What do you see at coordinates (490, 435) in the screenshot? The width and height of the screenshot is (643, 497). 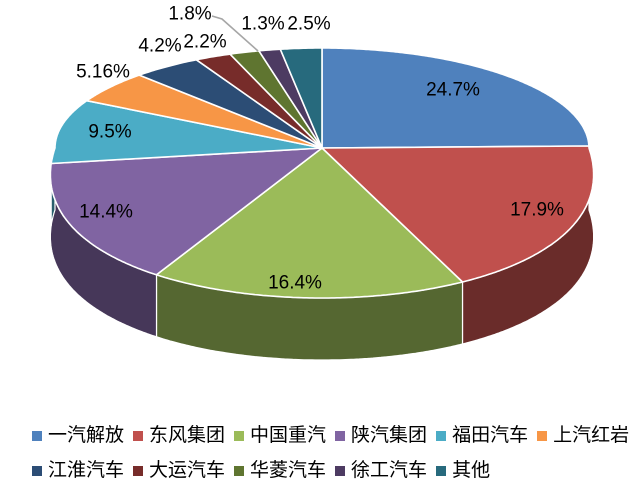 I see `legend-label: 福田汽车` at bounding box center [490, 435].